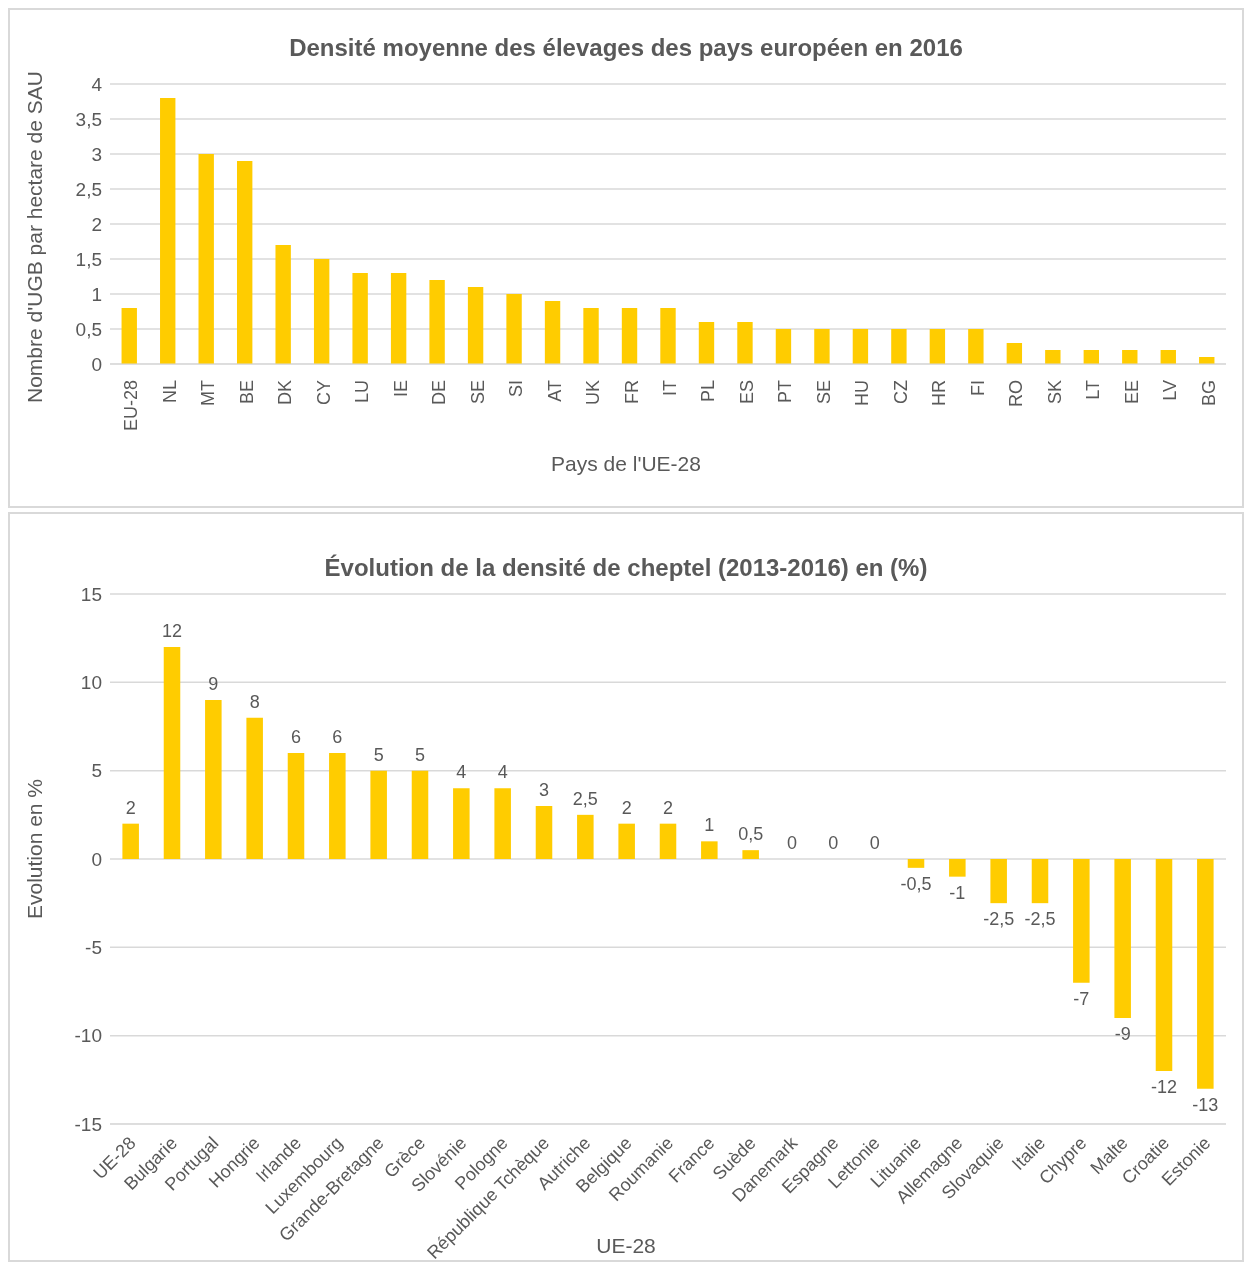 The image size is (1254, 1268). I want to click on y-tick-label: 15, so click(91, 594).